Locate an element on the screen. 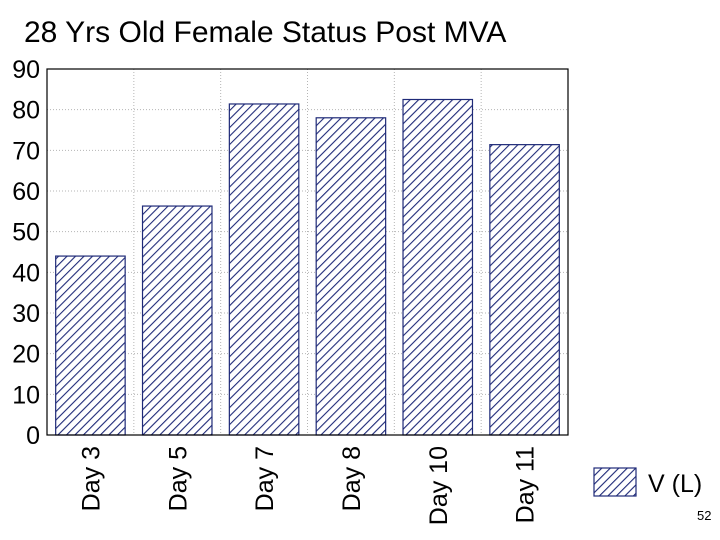 The height and width of the screenshot is (540, 720). y-tick-label: 10 is located at coordinates (26, 395).